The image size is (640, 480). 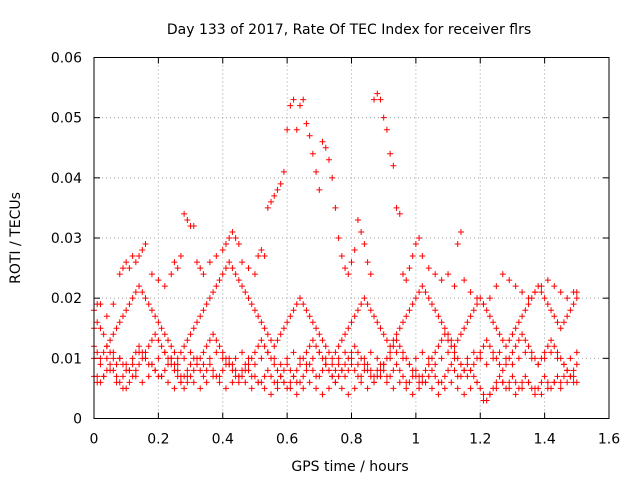 I want to click on x-tick-label: 0, so click(x=94, y=440).